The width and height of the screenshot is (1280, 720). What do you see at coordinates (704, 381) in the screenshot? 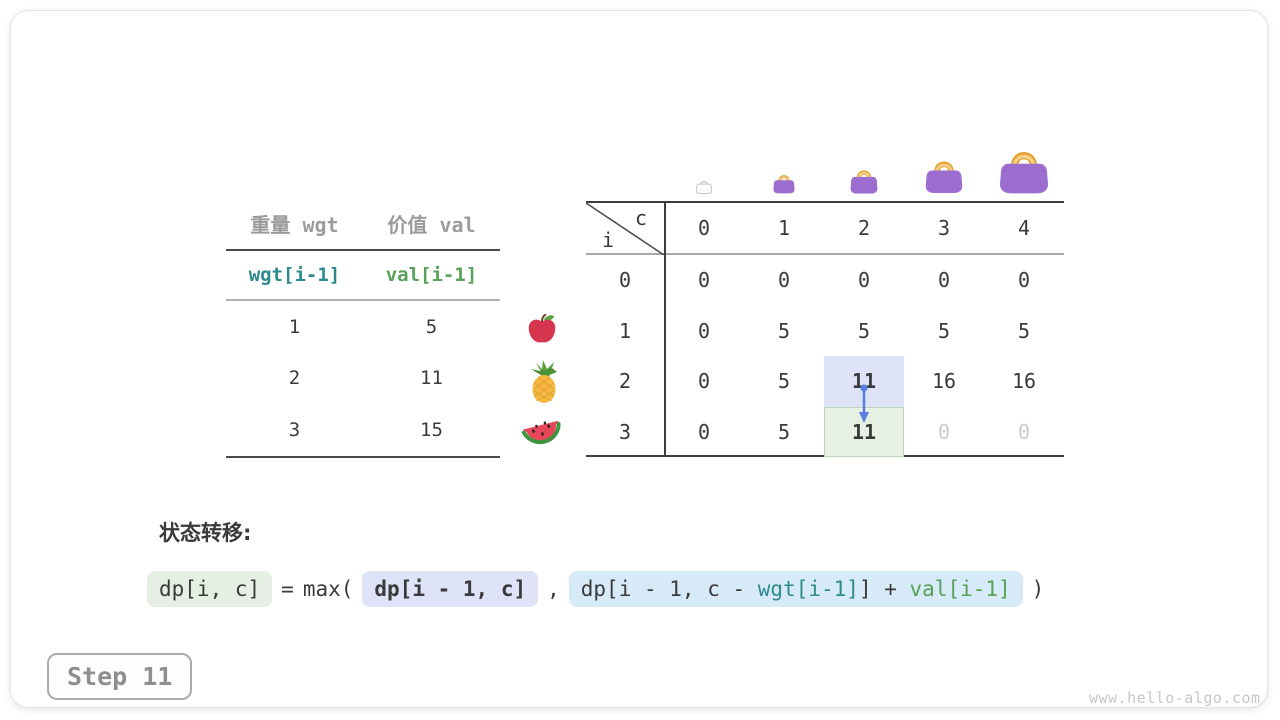
I see `dp-cell-r2-c0: 0` at bounding box center [704, 381].